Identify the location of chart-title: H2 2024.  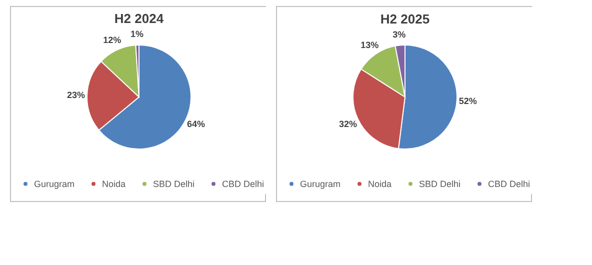
(139, 18).